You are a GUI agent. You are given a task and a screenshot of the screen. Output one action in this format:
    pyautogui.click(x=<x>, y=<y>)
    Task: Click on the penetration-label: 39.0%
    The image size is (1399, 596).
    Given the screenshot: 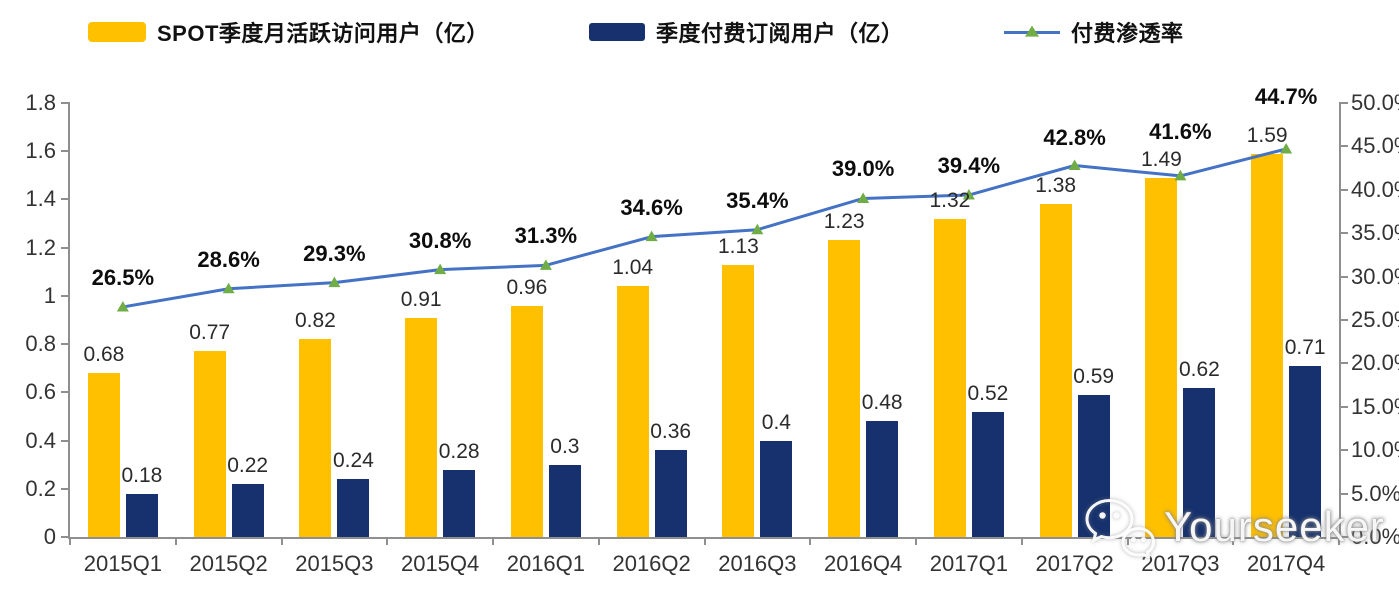 What is the action you would take?
    pyautogui.click(x=863, y=169)
    